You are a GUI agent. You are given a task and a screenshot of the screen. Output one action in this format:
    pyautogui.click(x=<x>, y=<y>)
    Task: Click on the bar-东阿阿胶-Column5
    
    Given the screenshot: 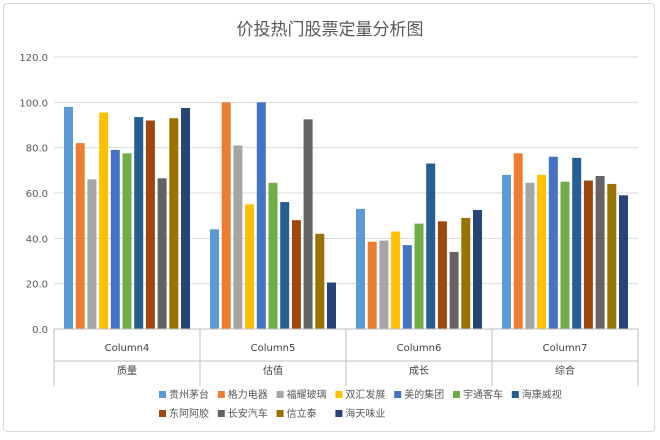 What is the action you would take?
    pyautogui.click(x=296, y=274)
    